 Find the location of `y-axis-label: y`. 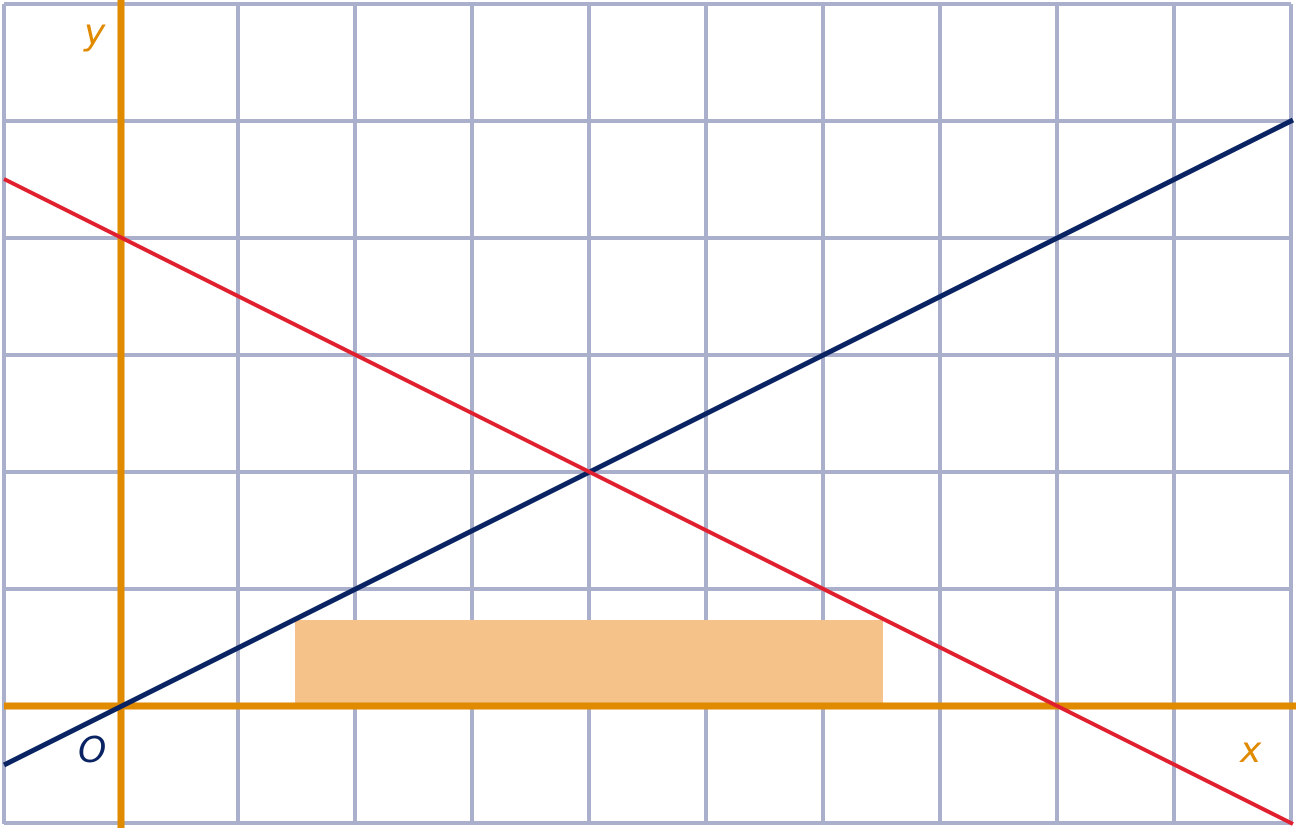

y-axis-label: y is located at coordinates (94, 32).